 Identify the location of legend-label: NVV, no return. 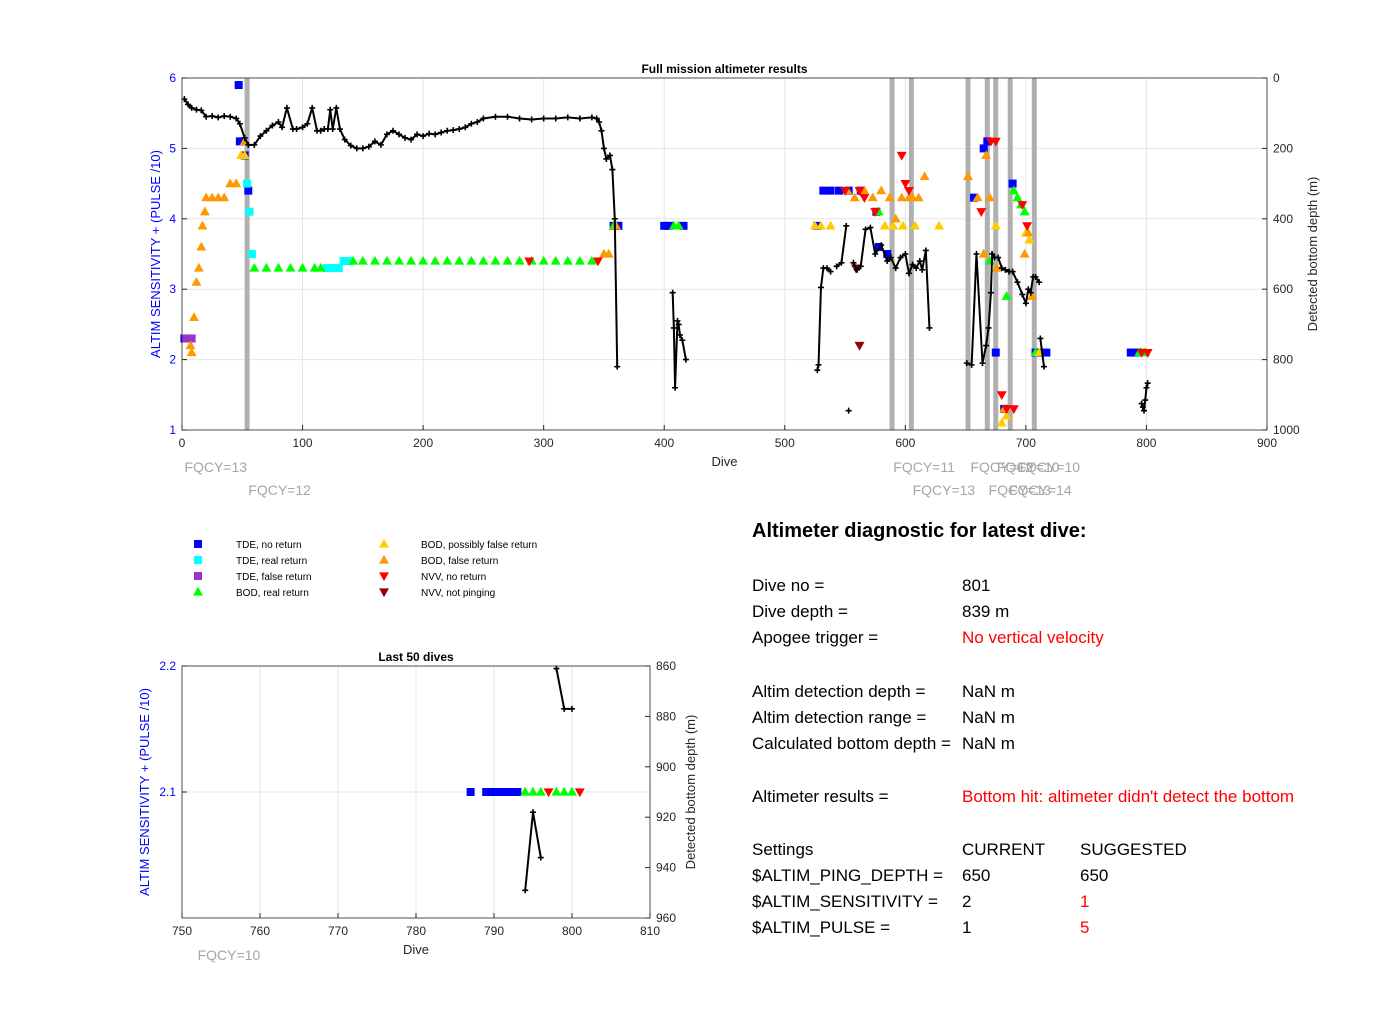
(453, 577).